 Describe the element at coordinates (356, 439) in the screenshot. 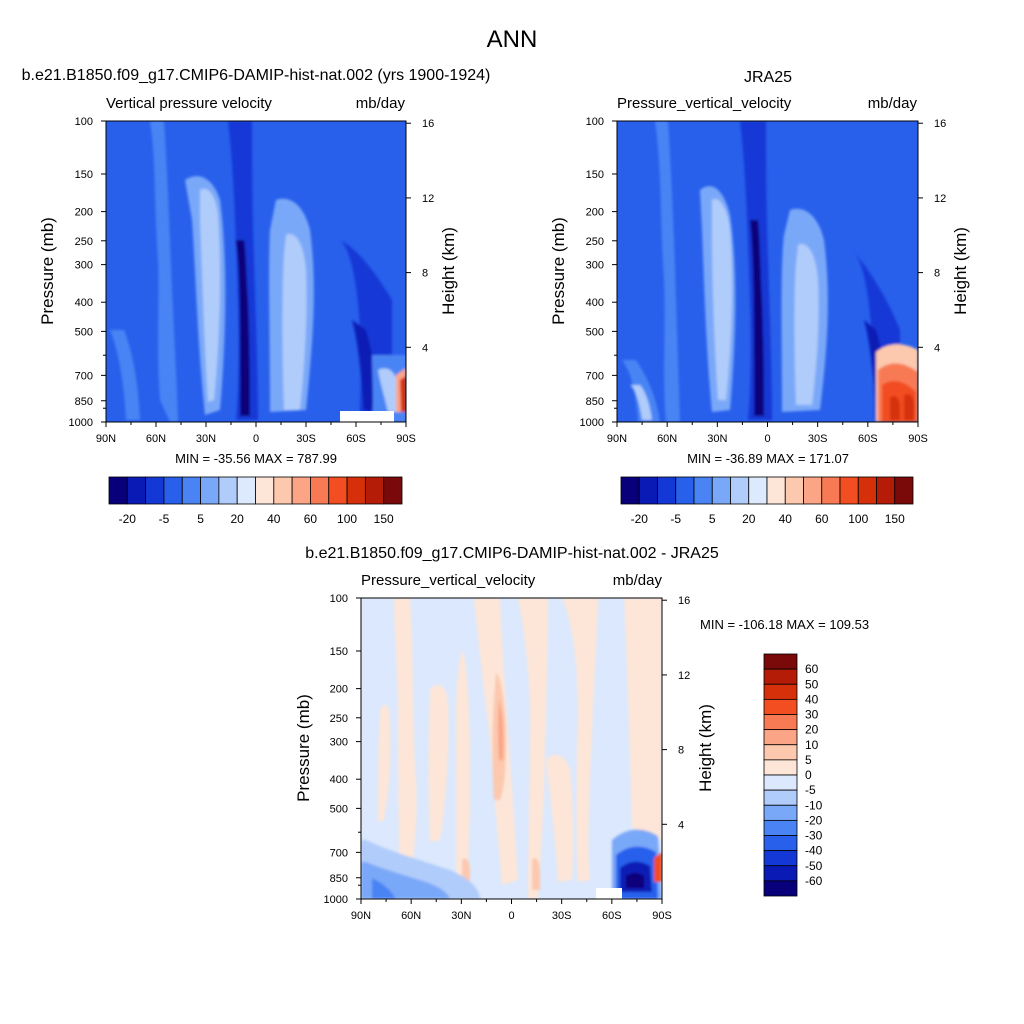

I see `panel-1-xtick-label: 60S` at that location.